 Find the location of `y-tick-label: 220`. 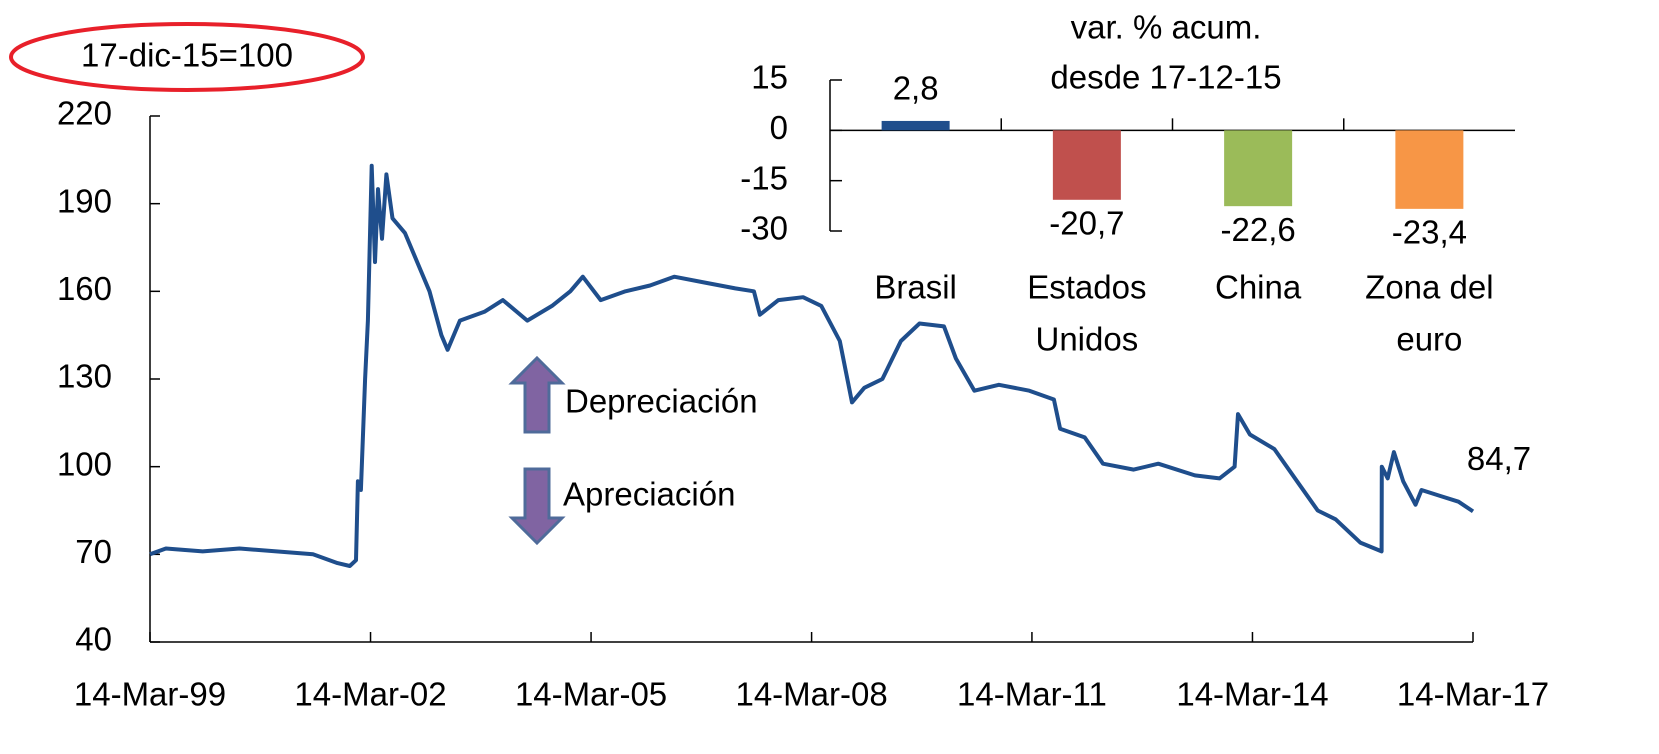

y-tick-label: 220 is located at coordinates (84, 113).